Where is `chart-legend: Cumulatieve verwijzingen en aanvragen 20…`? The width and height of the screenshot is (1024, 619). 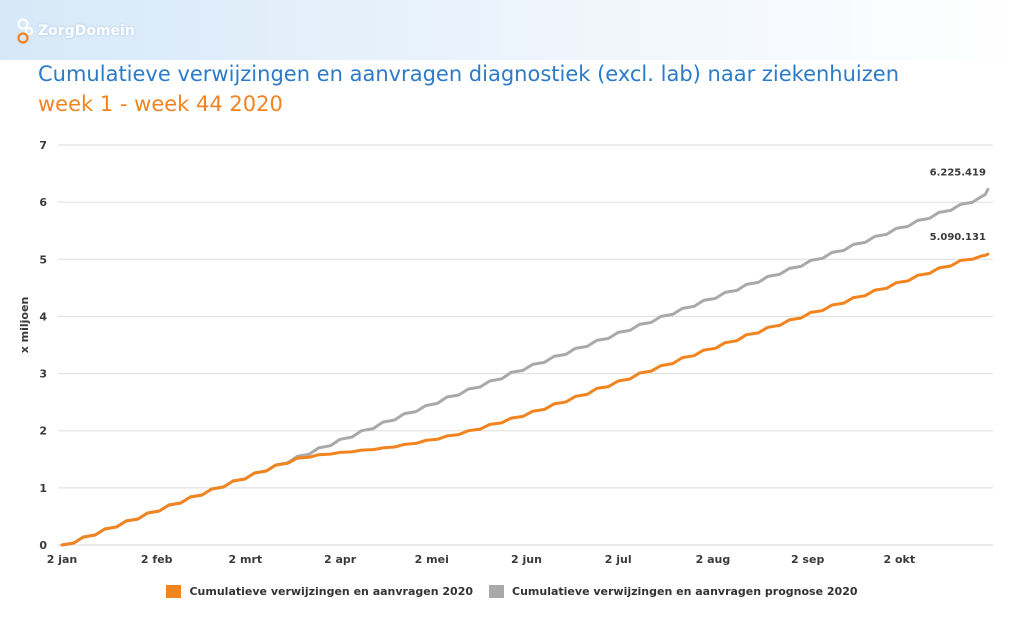 chart-legend: Cumulatieve verwijzingen en aanvragen 20… is located at coordinates (512, 591).